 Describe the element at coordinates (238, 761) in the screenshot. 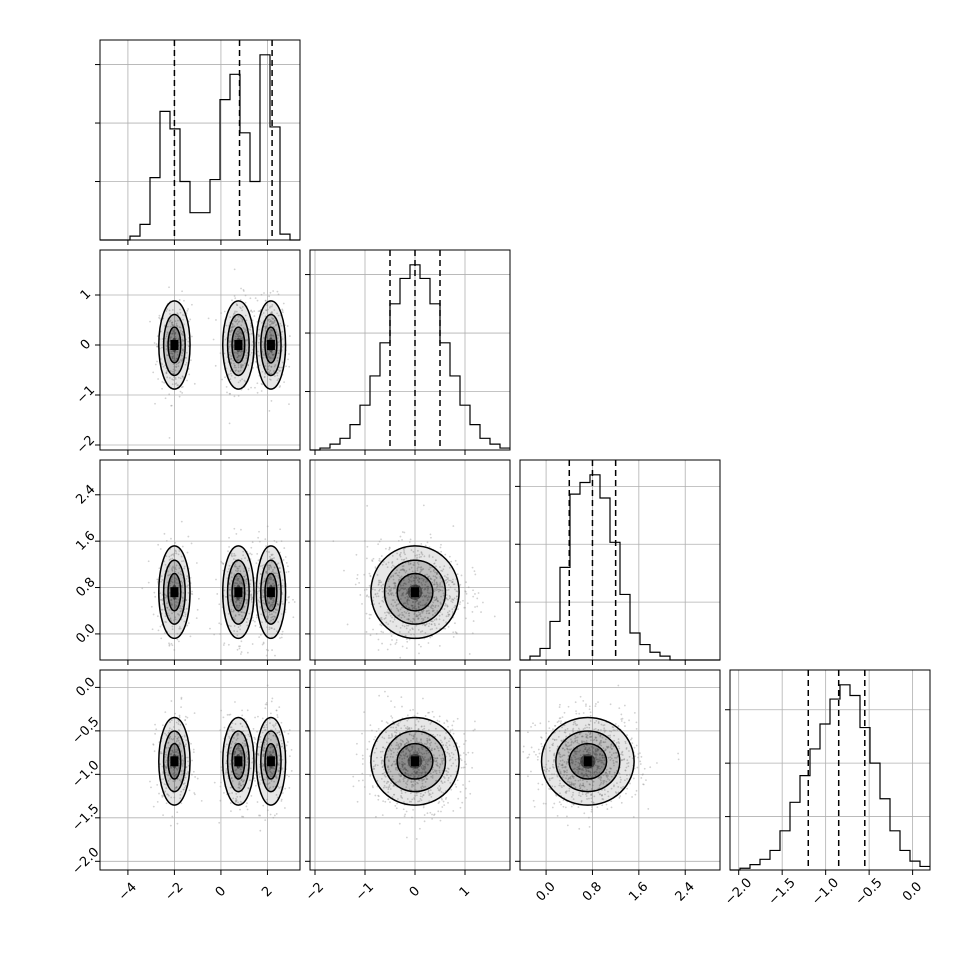

I see `density-peak` at that location.